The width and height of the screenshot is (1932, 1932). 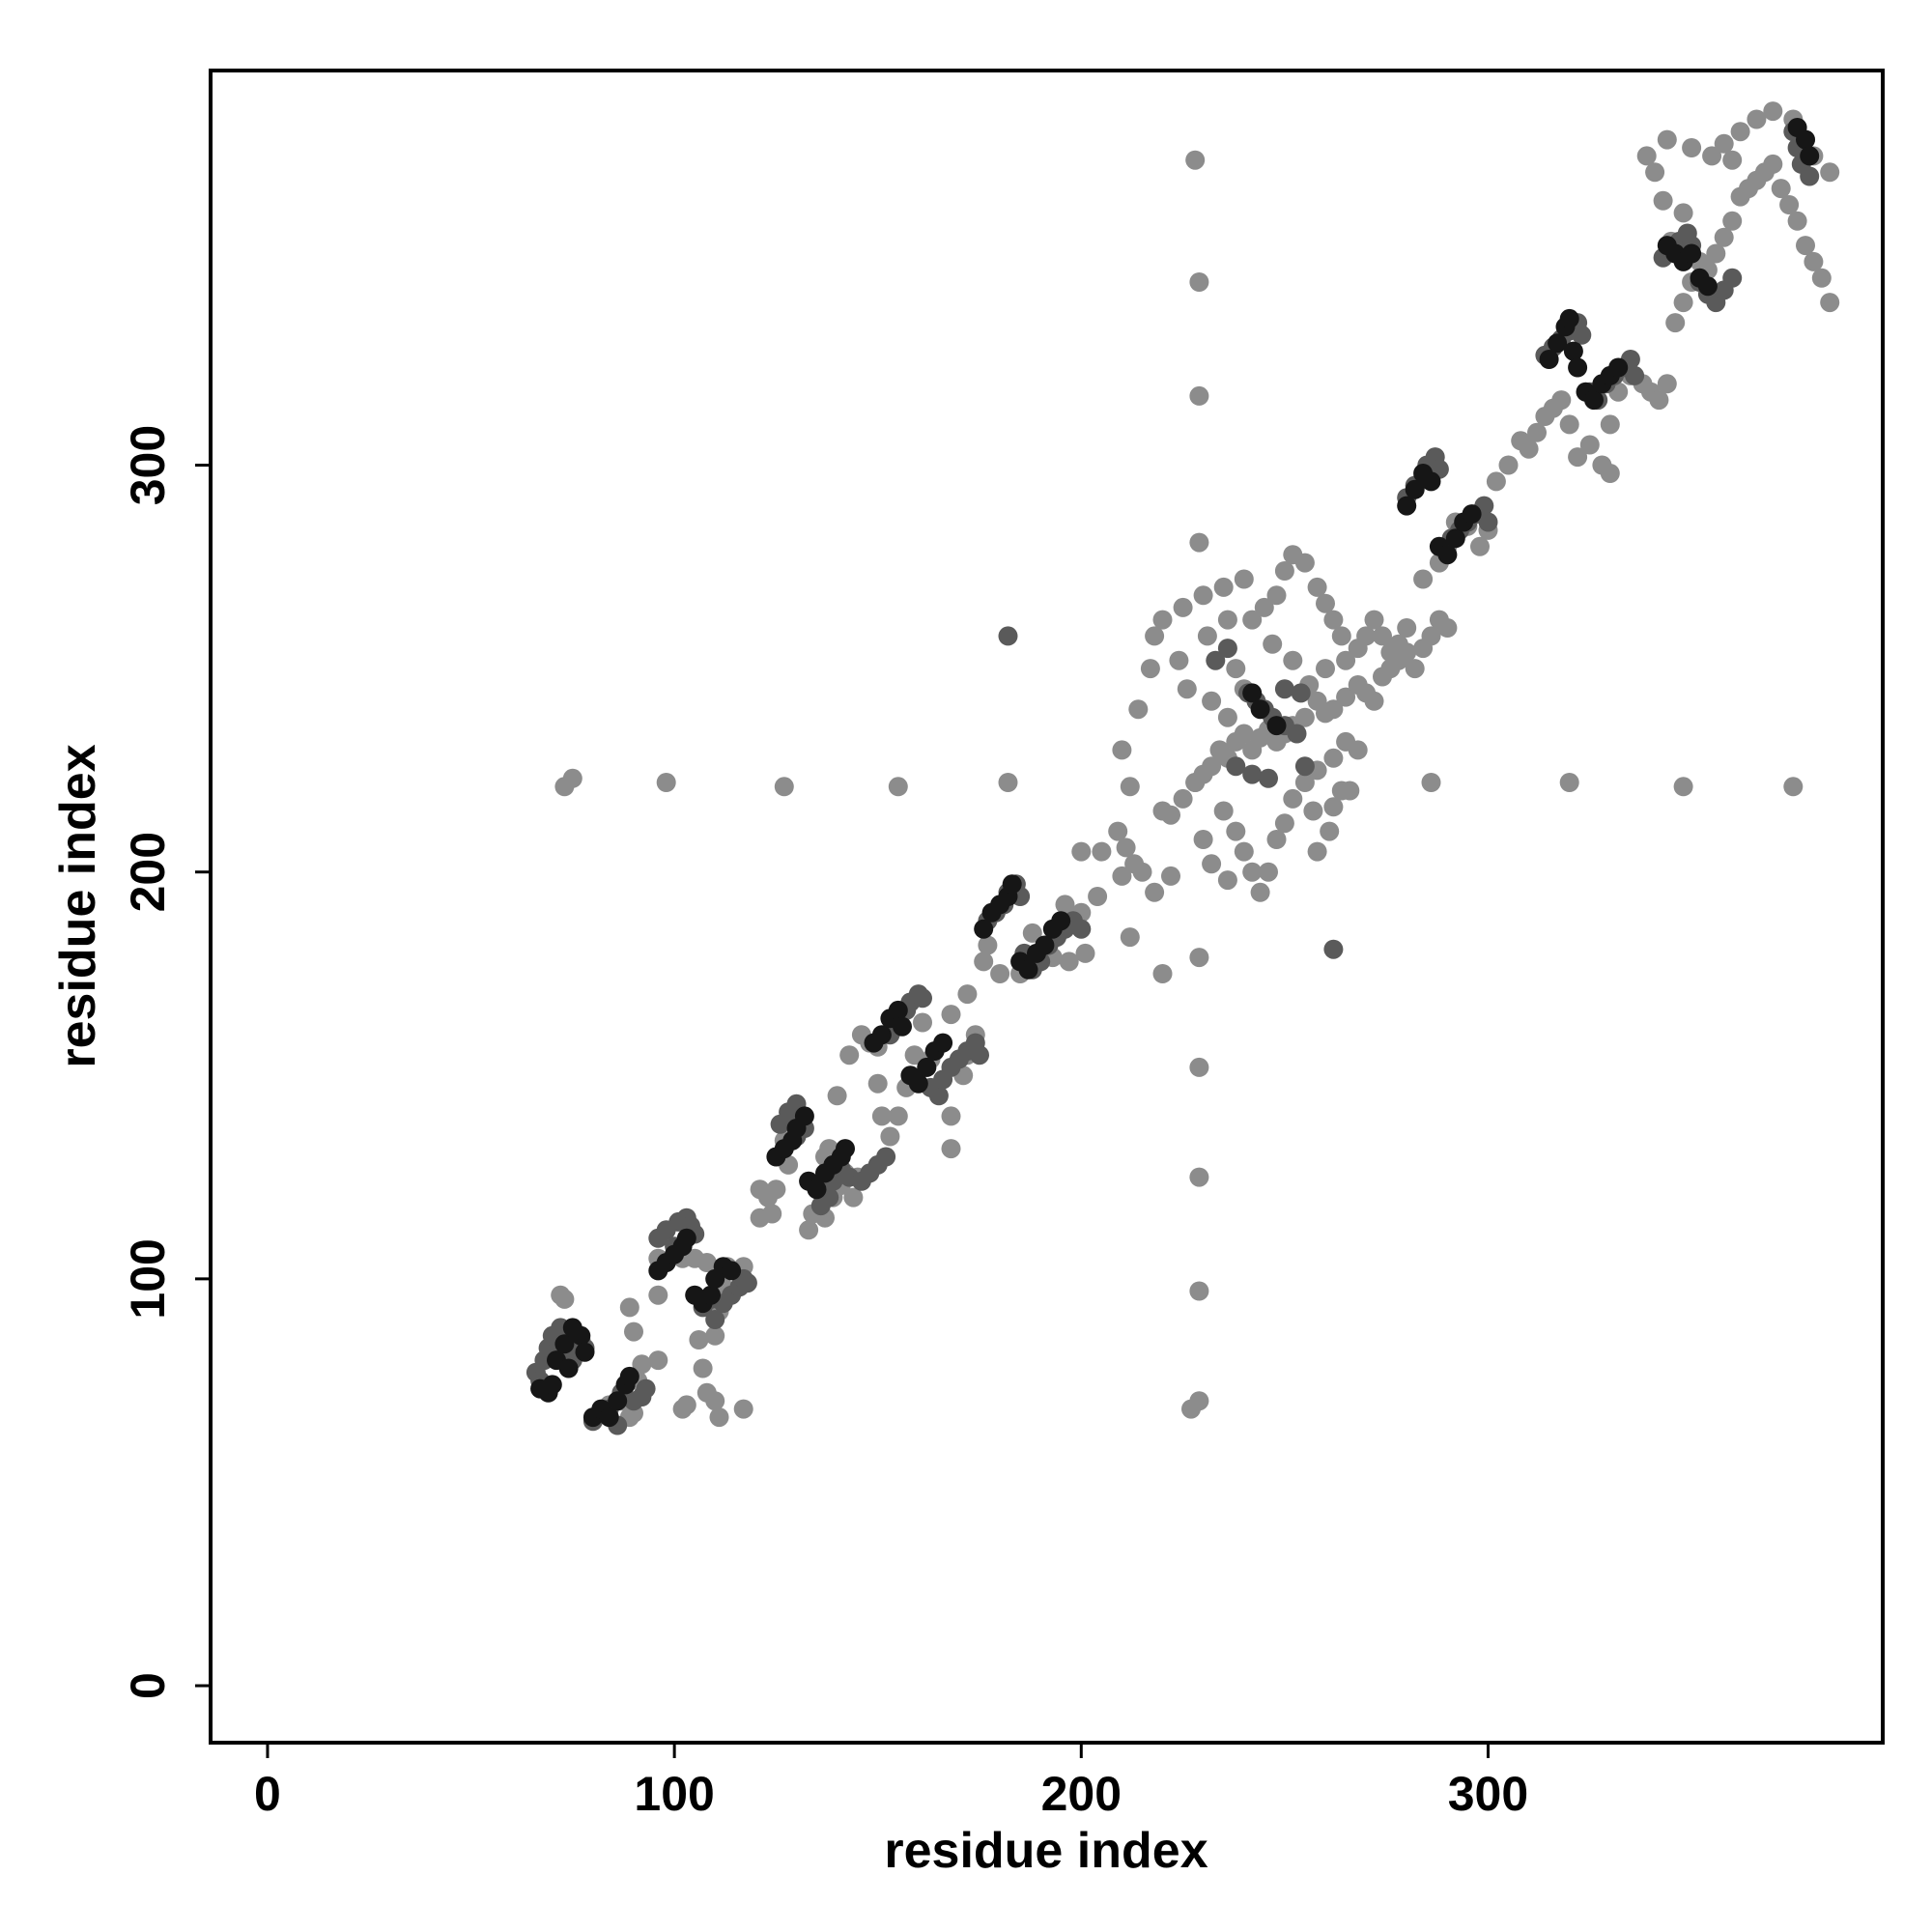 I want to click on x-axis-label: residue index, so click(x=1046, y=1851).